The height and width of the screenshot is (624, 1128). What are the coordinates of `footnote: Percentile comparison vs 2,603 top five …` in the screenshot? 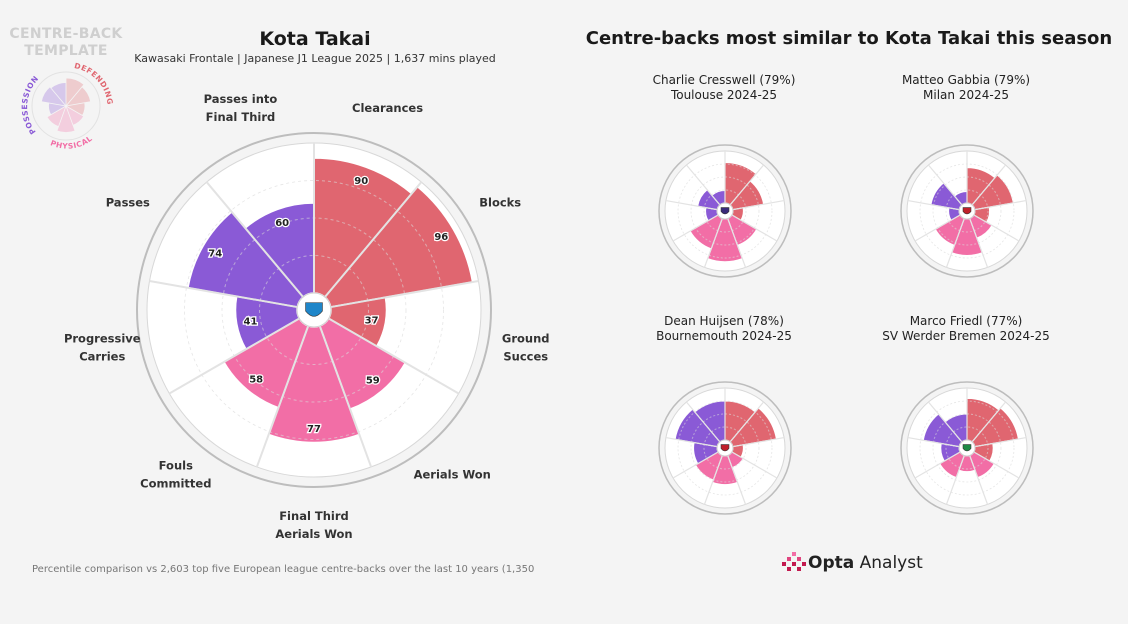 It's located at (283, 569).